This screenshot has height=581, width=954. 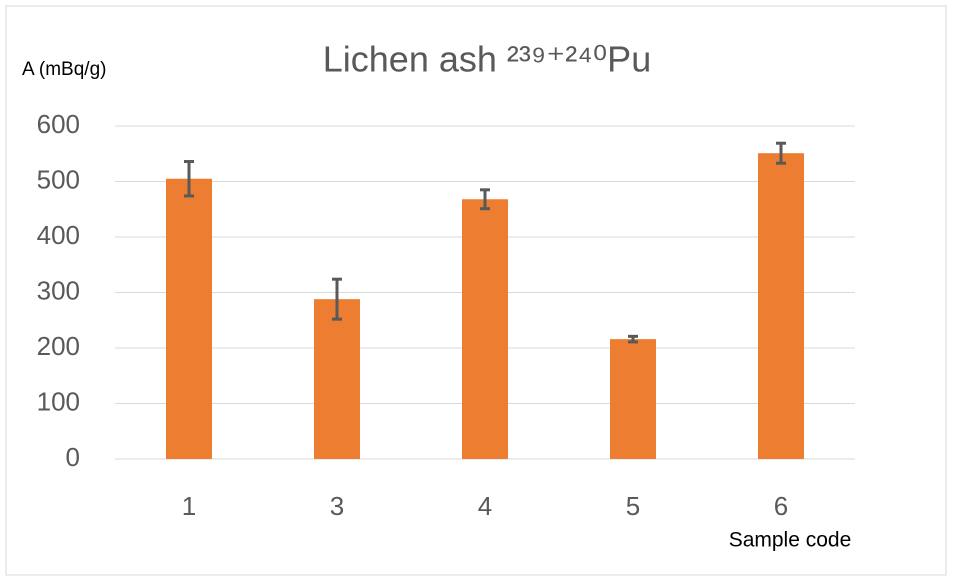 What do you see at coordinates (781, 506) in the screenshot?
I see `x-tick-label: 6` at bounding box center [781, 506].